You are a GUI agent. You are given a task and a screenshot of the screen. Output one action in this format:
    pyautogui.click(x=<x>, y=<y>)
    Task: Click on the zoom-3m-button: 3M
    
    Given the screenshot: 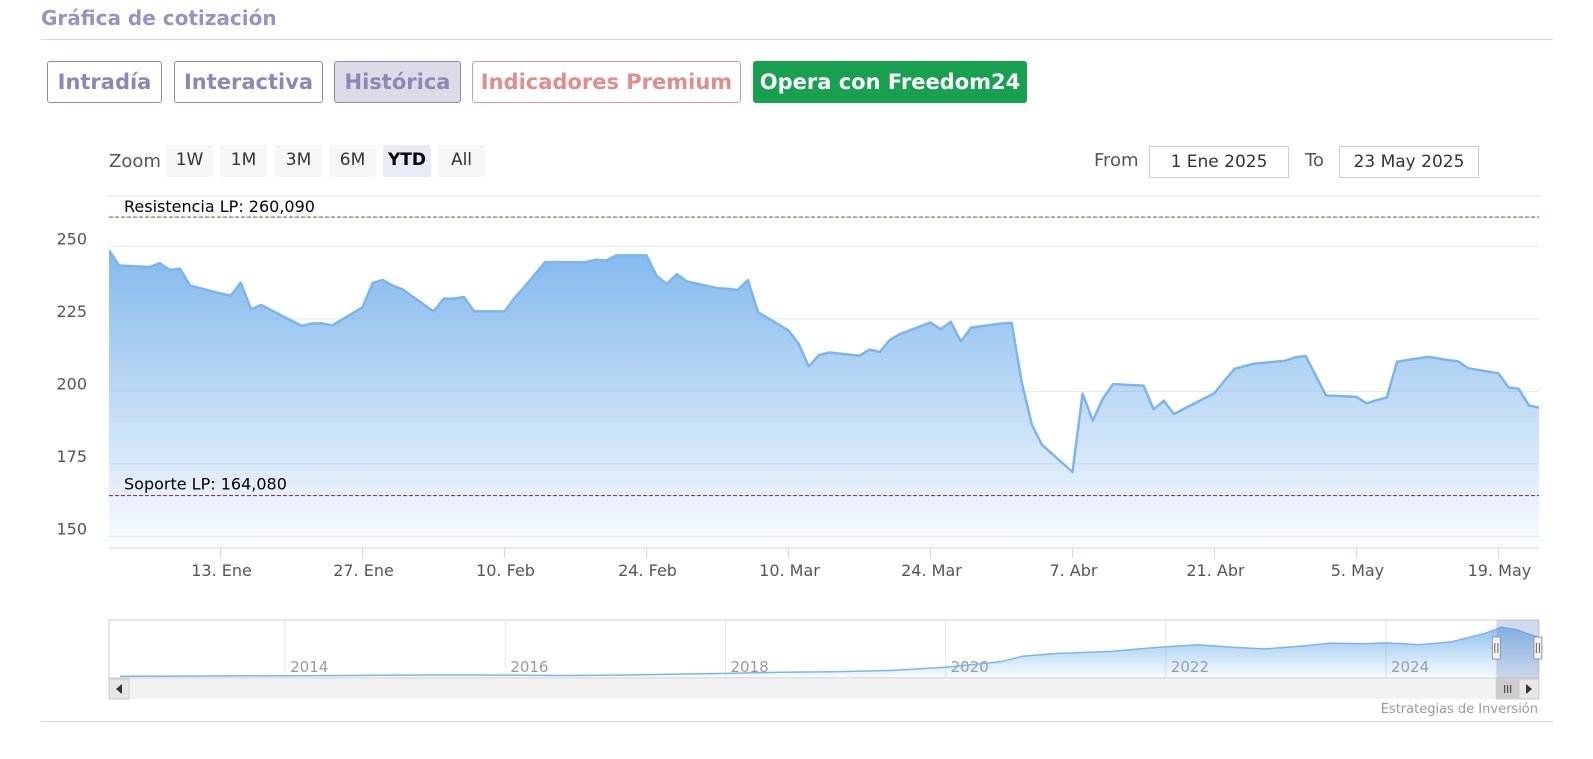 What is the action you would take?
    pyautogui.click(x=298, y=161)
    